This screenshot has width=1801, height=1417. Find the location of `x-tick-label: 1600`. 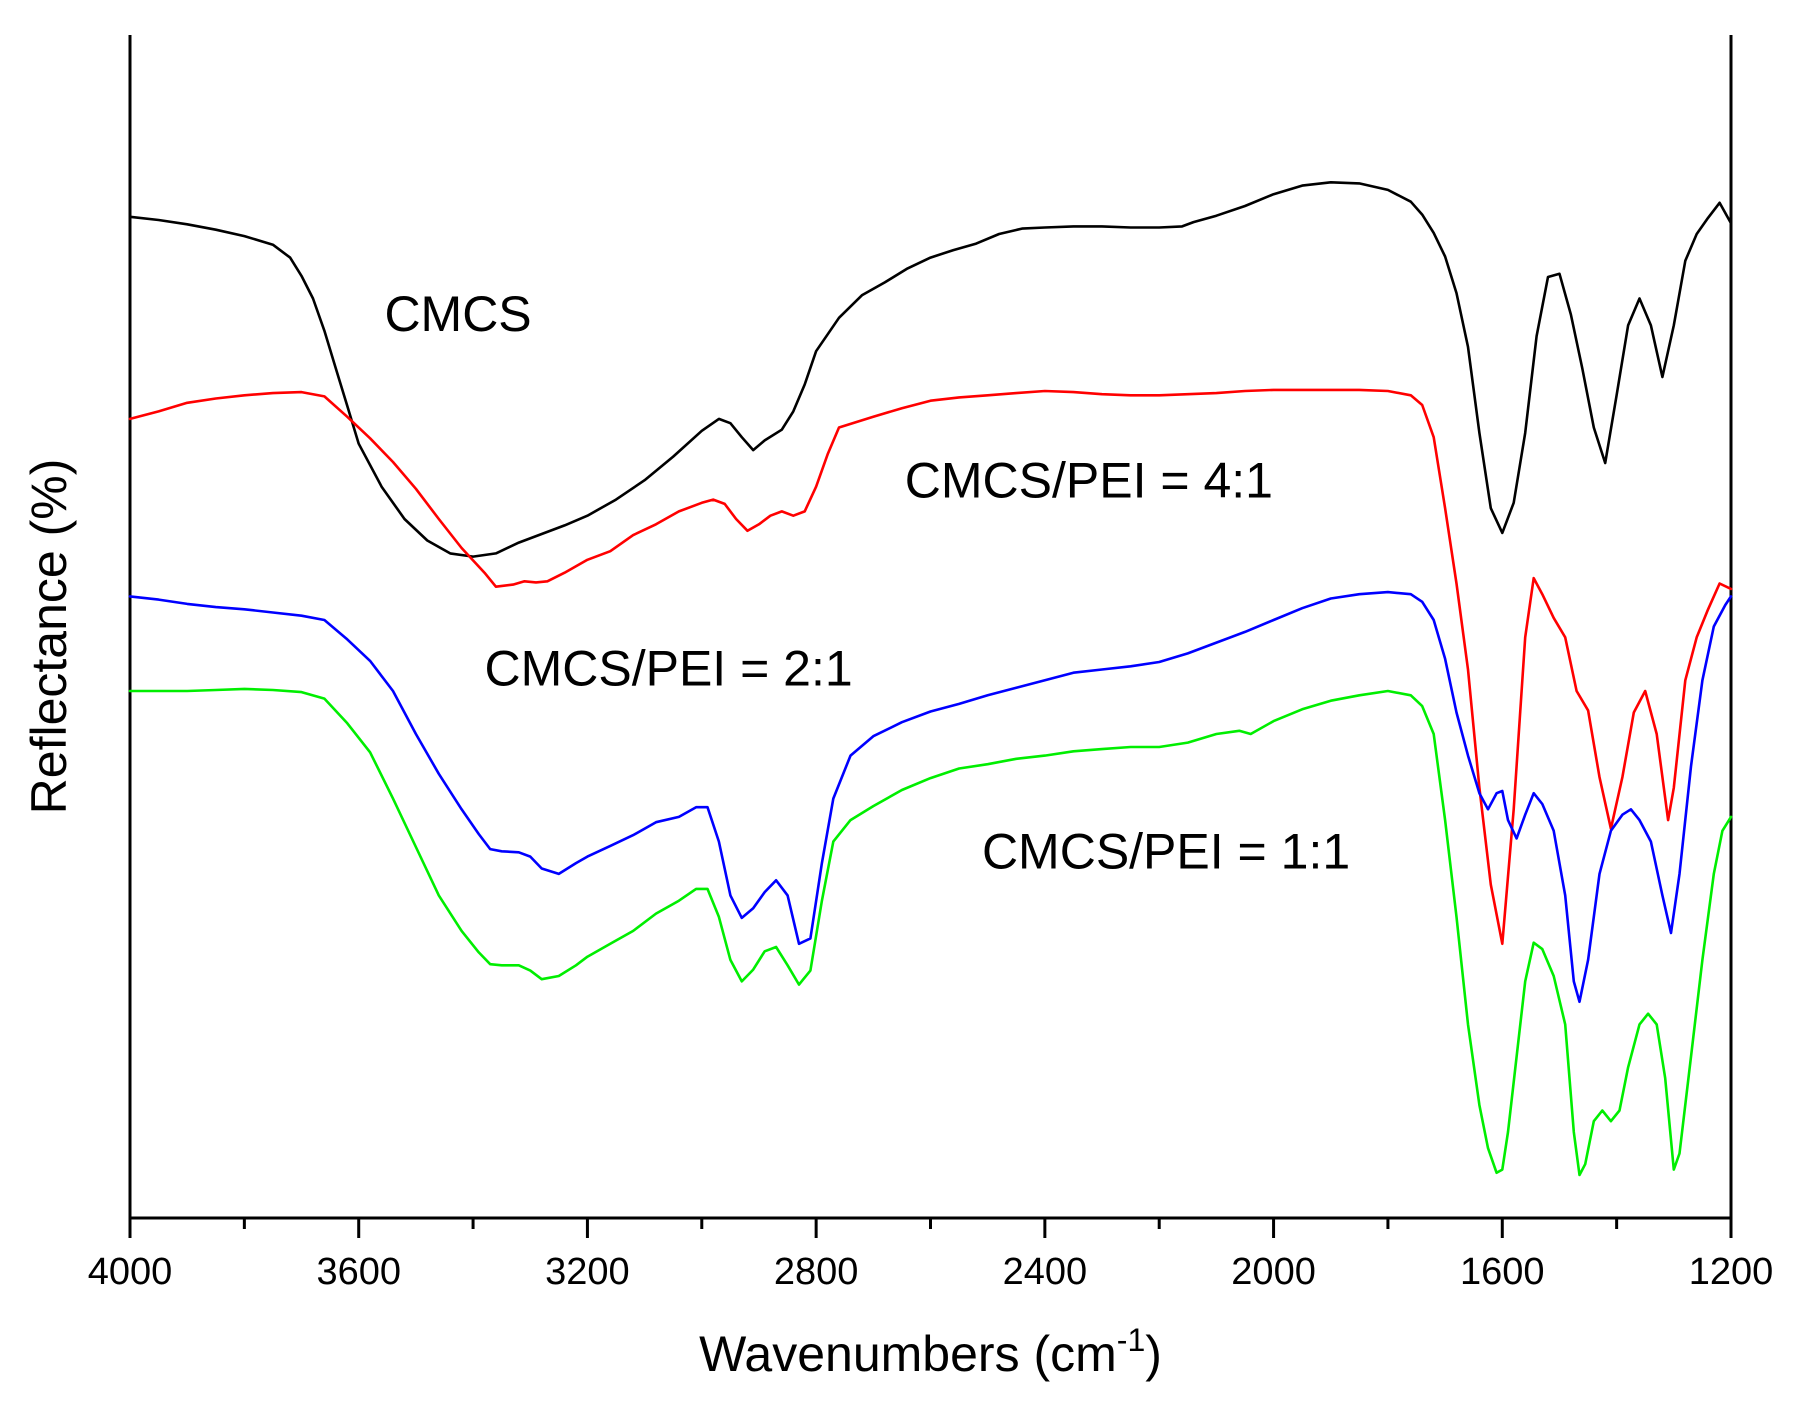

x-tick-label: 1600 is located at coordinates (1502, 1272).